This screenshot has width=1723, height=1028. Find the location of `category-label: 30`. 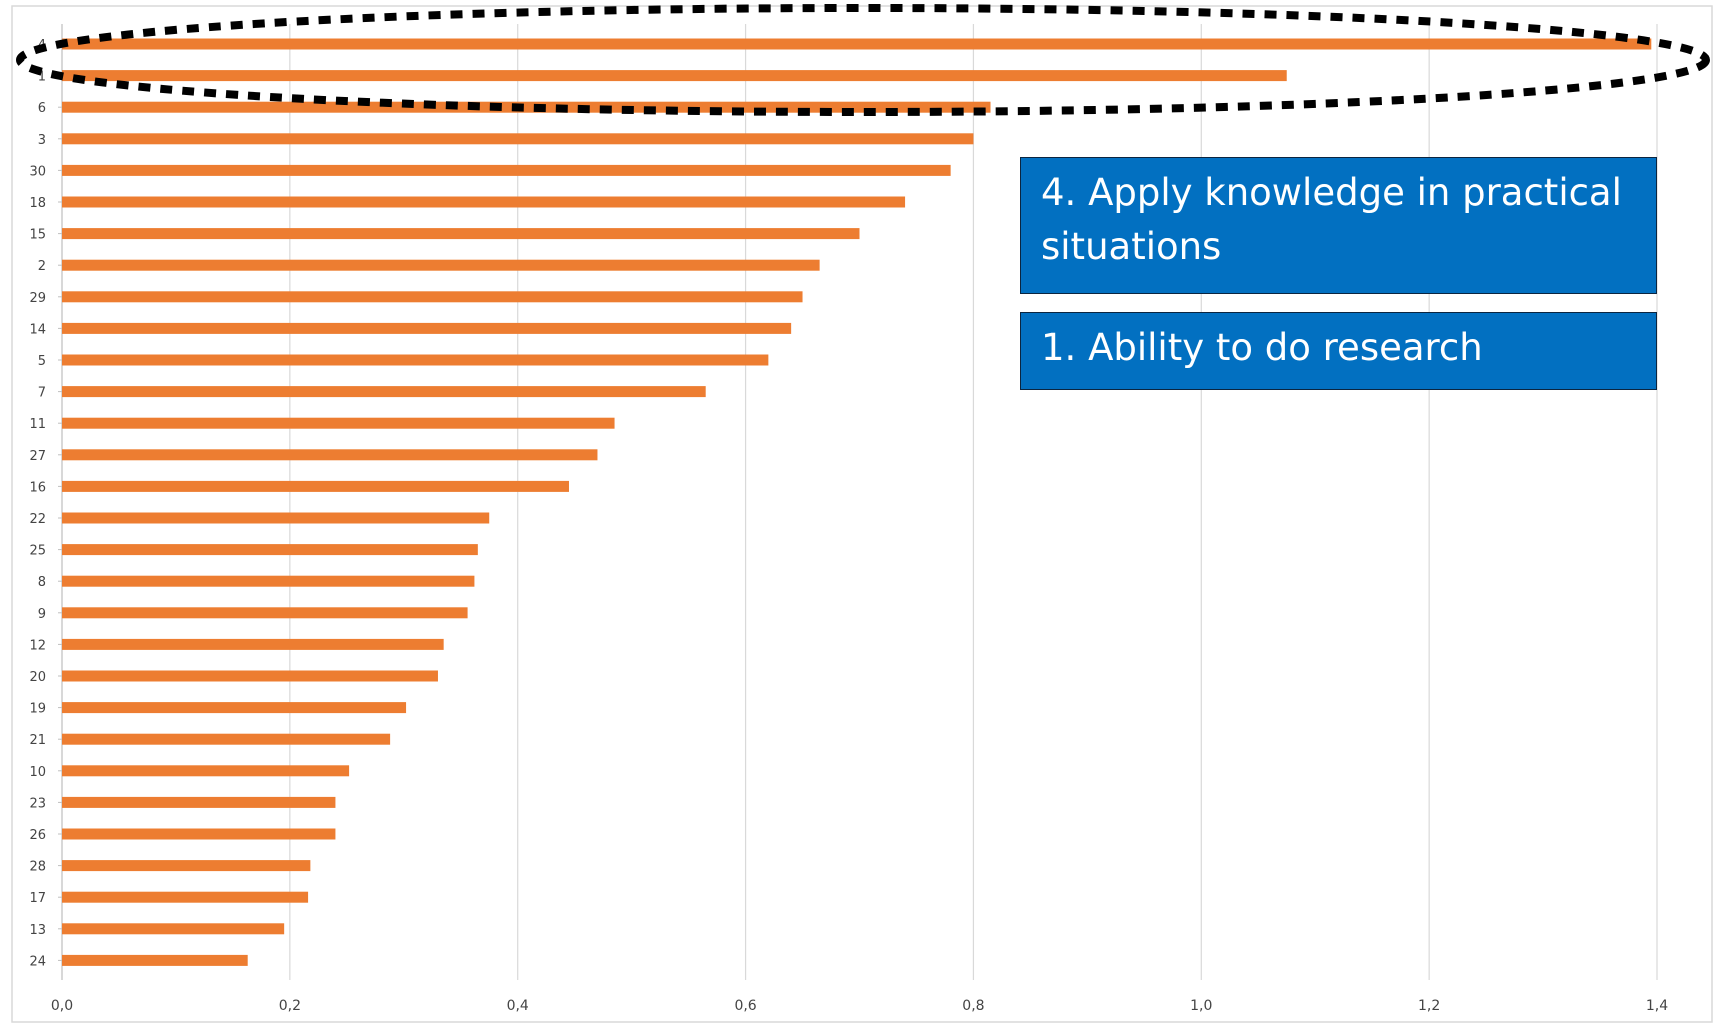

category-label: 30 is located at coordinates (37, 171).